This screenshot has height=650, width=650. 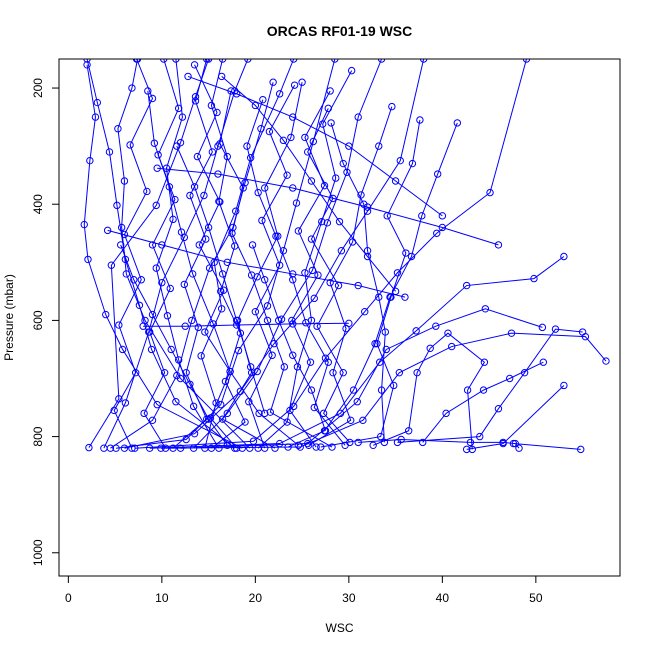 I want to click on x-tick-label: 0, so click(x=68, y=598).